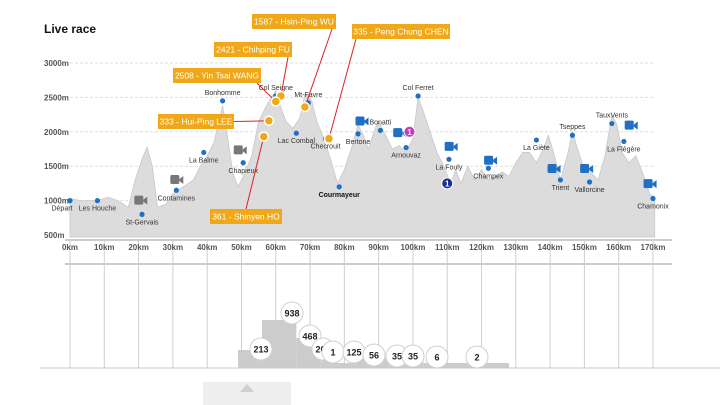 The height and width of the screenshot is (405, 720). I want to click on scrubber-handle-icon, so click(247, 388).